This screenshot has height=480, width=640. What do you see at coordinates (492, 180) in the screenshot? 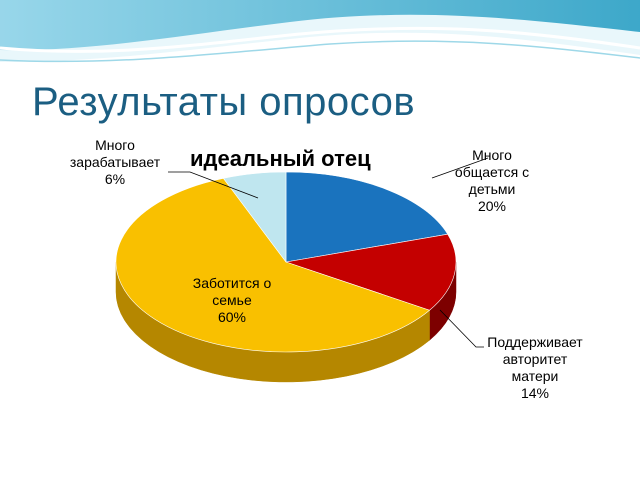
I see `pie-label-0: Много общается с детьми 20%` at bounding box center [492, 180].